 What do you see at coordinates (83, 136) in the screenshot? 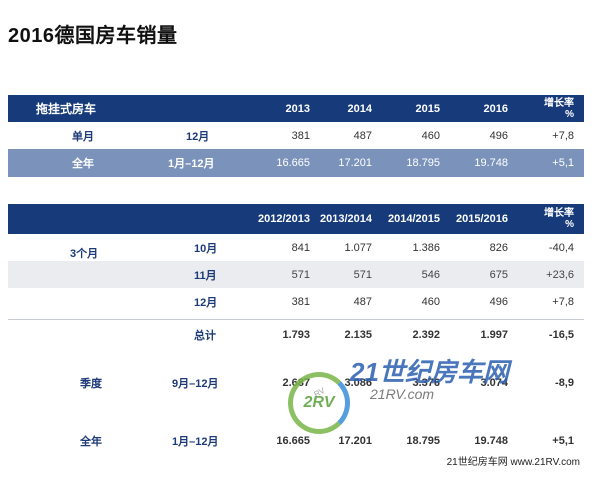
I see `row-label: 单月` at bounding box center [83, 136].